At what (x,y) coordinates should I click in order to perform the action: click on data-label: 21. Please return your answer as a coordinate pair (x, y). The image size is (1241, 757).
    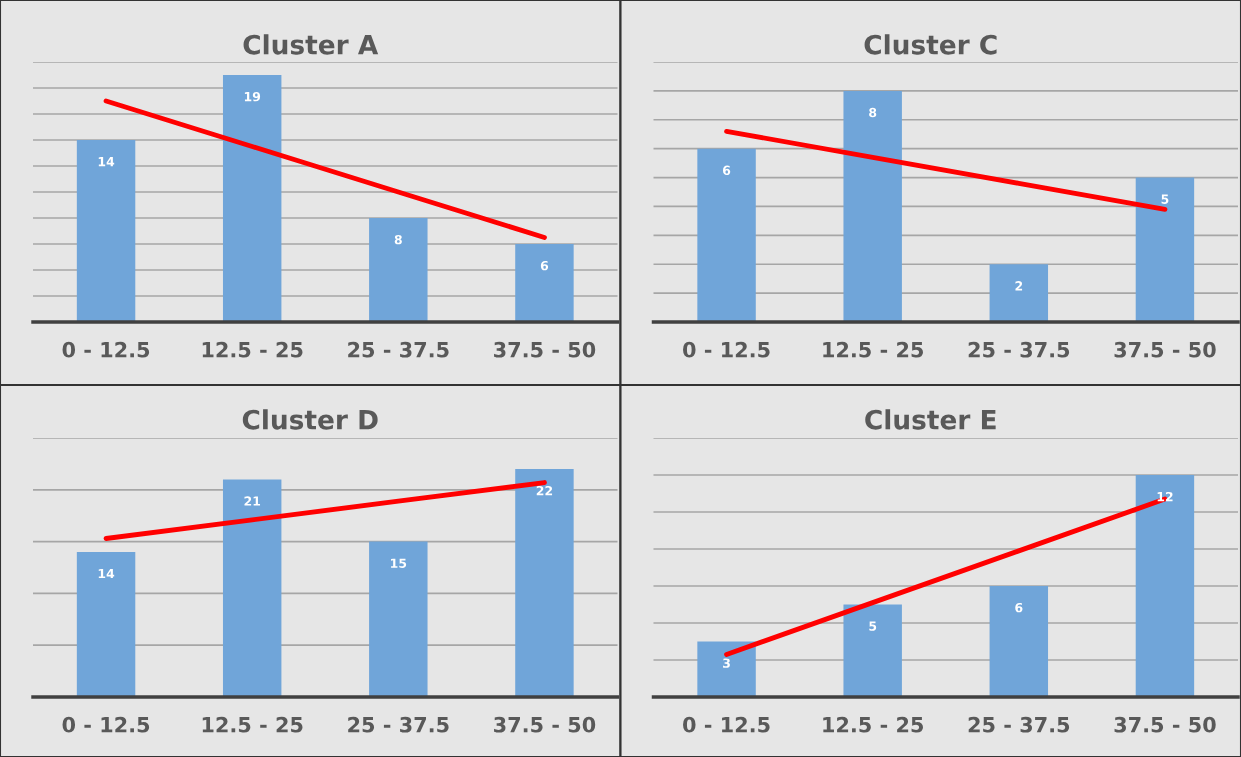
    Looking at the image, I should click on (252, 501).